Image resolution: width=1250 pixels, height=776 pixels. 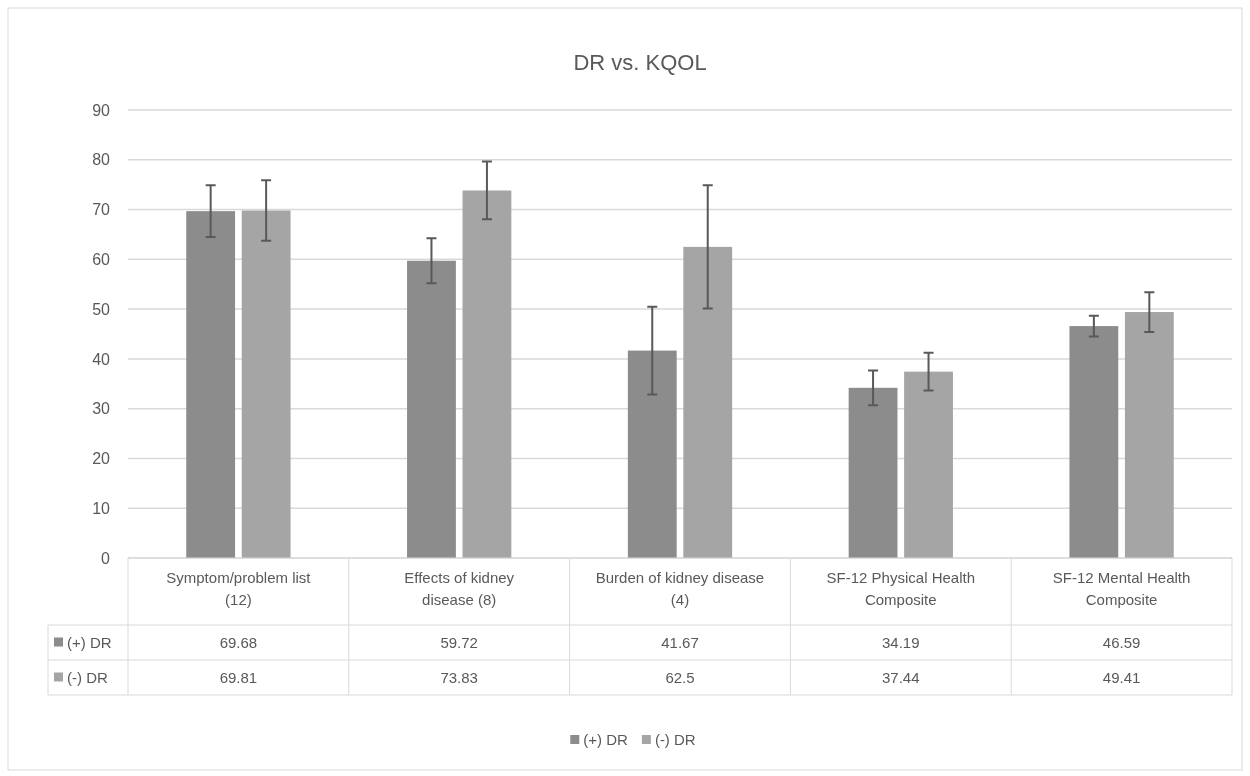 What do you see at coordinates (101, 210) in the screenshot?
I see `y-tick-label: 70` at bounding box center [101, 210].